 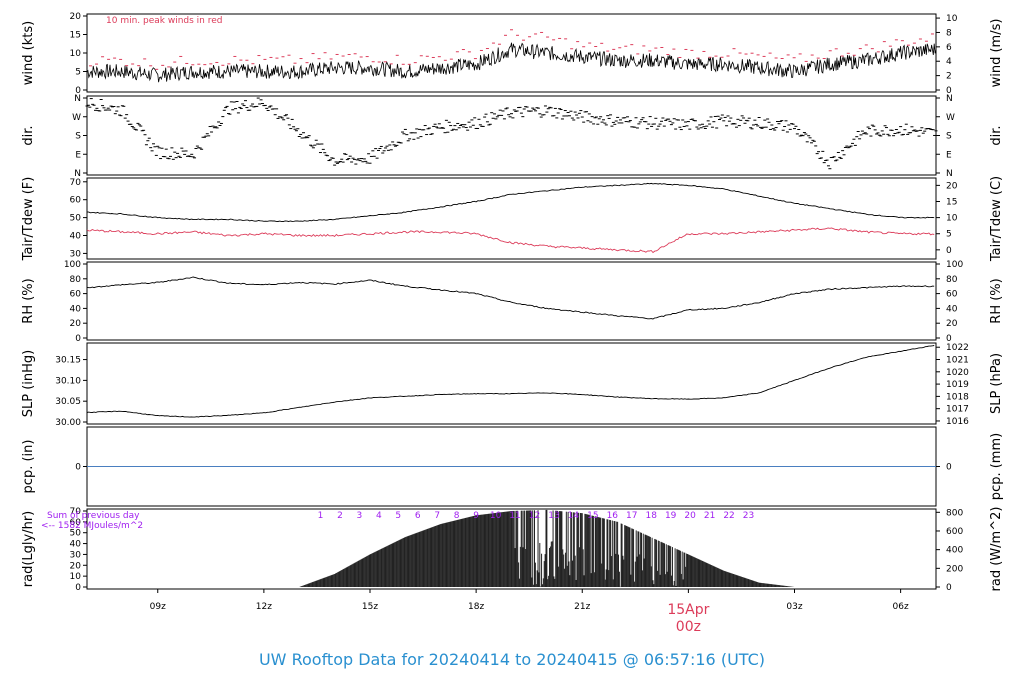 I want to click on slp-ylabel-right: SLP (hPa), so click(x=996, y=383).